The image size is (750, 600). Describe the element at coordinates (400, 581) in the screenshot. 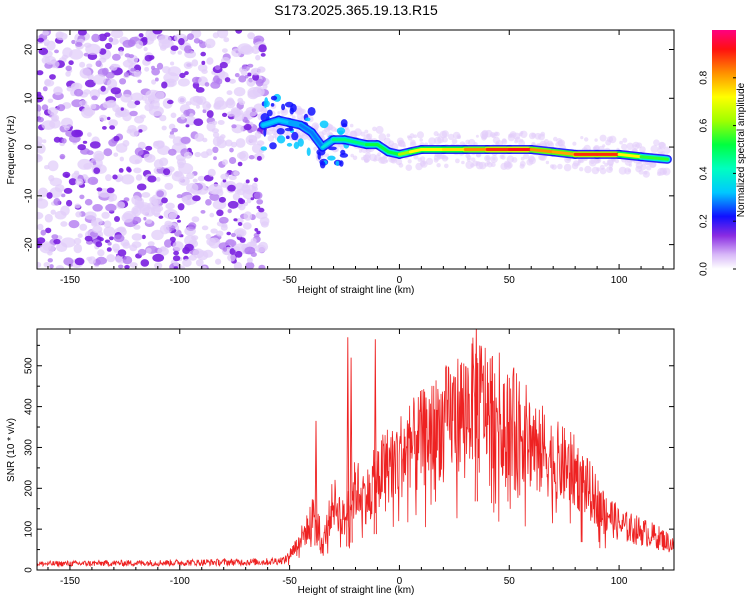

I see `snr-x-tick-label: 0` at that location.